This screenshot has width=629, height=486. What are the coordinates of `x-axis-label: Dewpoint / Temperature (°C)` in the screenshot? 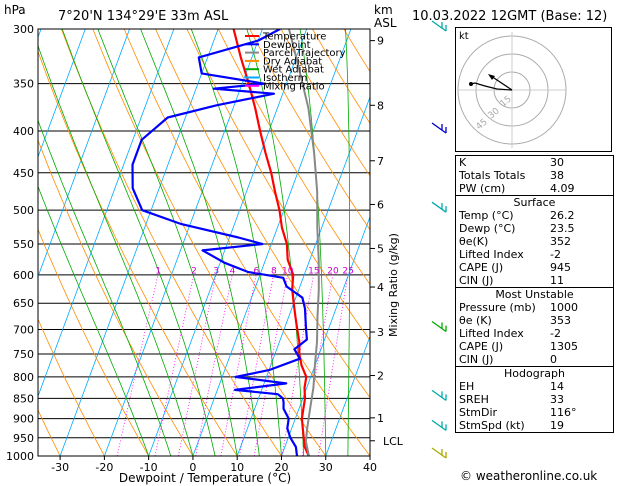 It's located at (205, 478).